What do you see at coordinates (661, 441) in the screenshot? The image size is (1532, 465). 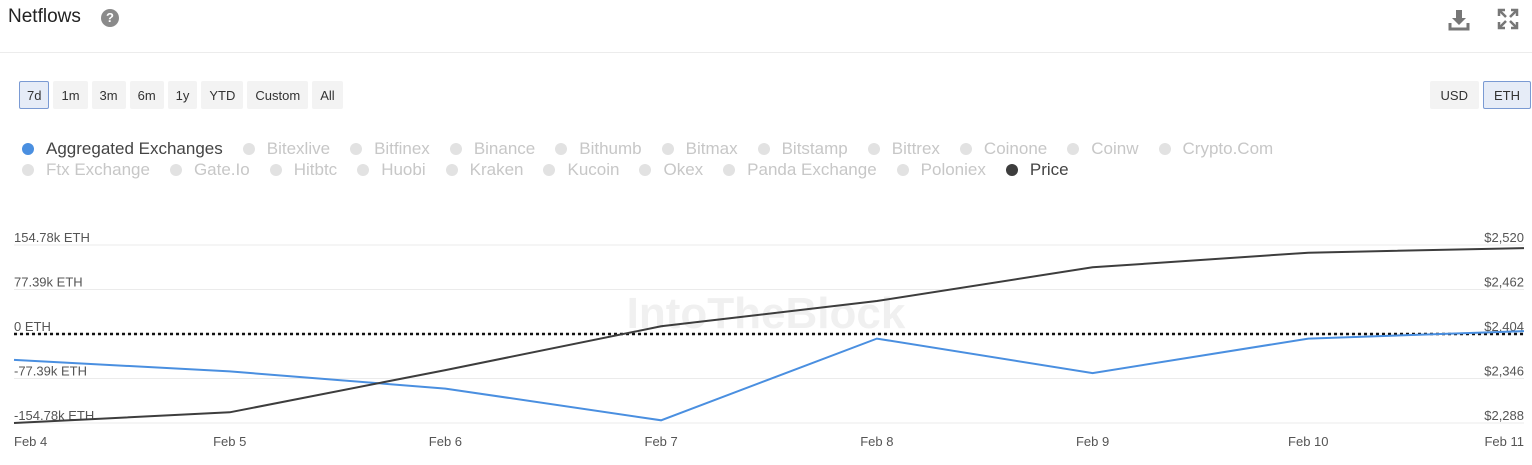 I see `x-tick-label: Feb 7` at bounding box center [661, 441].